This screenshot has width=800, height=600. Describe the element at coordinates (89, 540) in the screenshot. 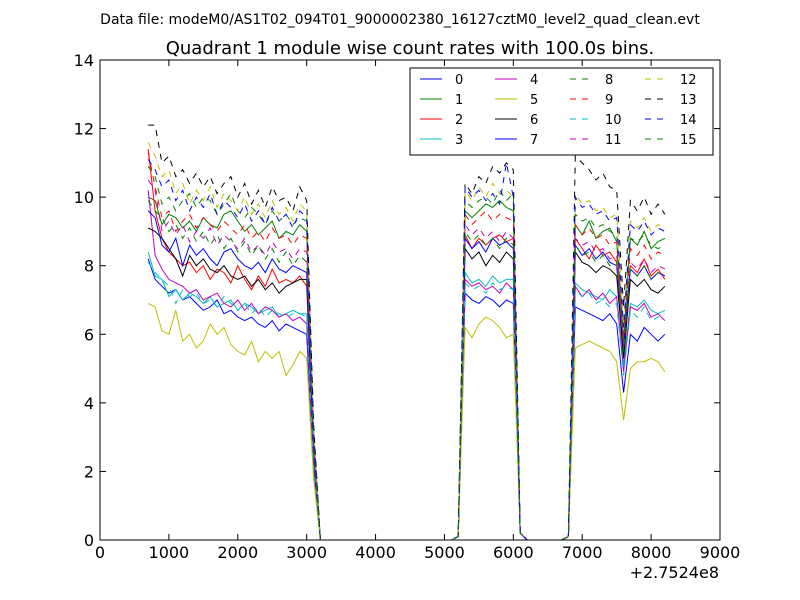

I see `y-tick-label: 0` at that location.